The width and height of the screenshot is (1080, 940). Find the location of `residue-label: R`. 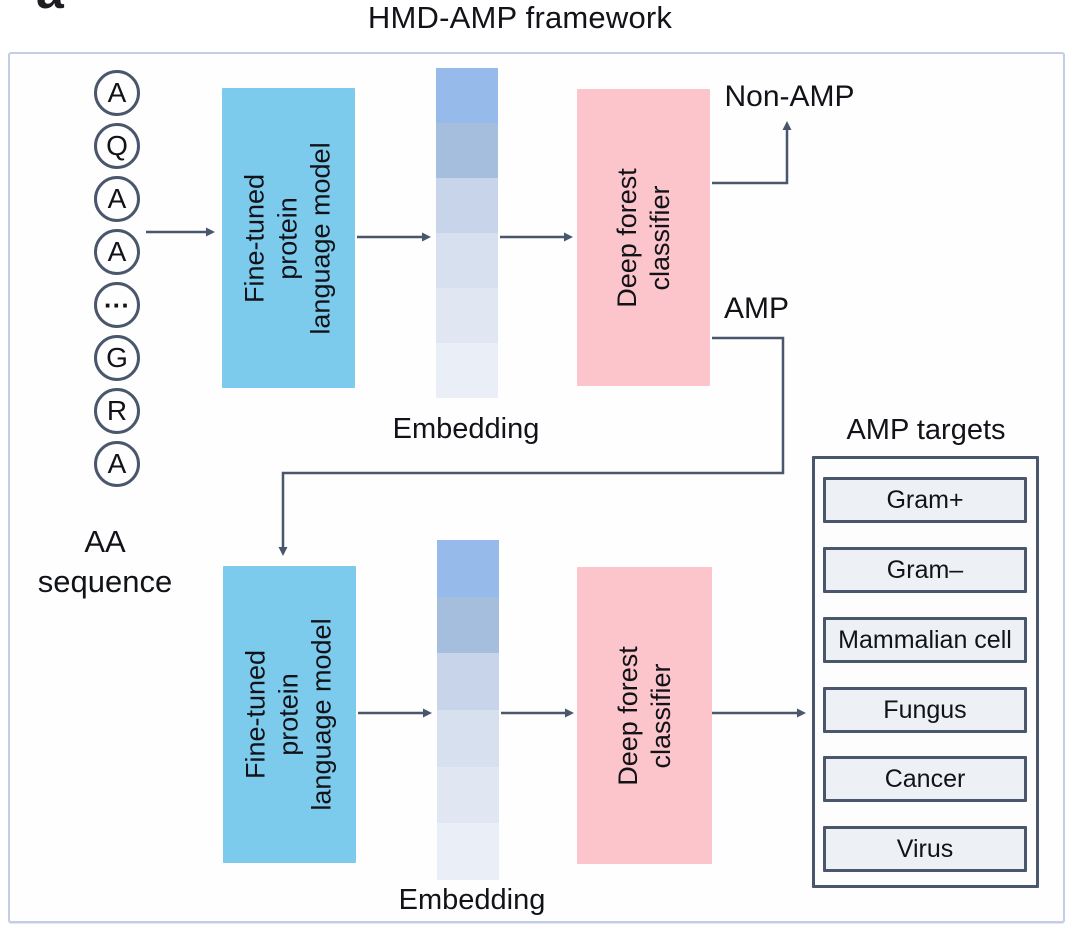

residue-label: R is located at coordinates (117, 410).